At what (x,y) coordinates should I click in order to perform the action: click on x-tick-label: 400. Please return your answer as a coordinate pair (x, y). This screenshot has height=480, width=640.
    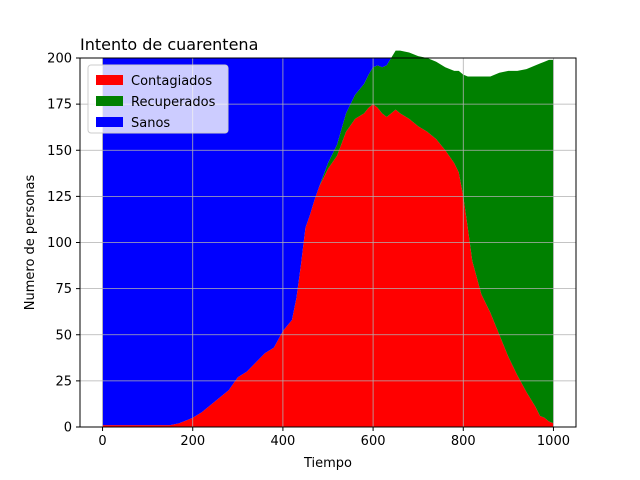
    Looking at the image, I should click on (282, 441).